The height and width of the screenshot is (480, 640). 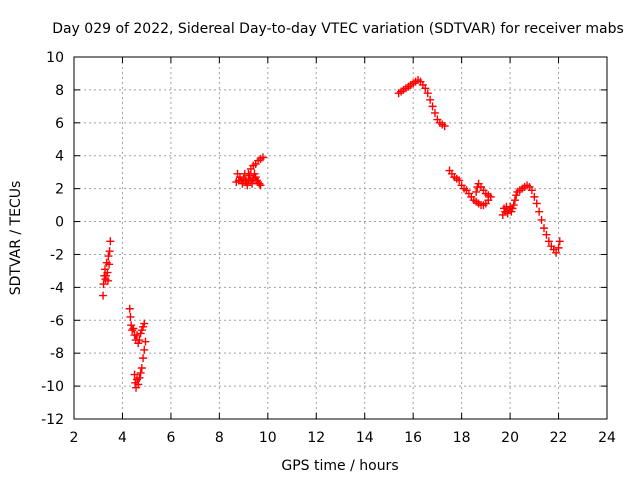 I want to click on x-tick-label: 20, so click(x=510, y=438).